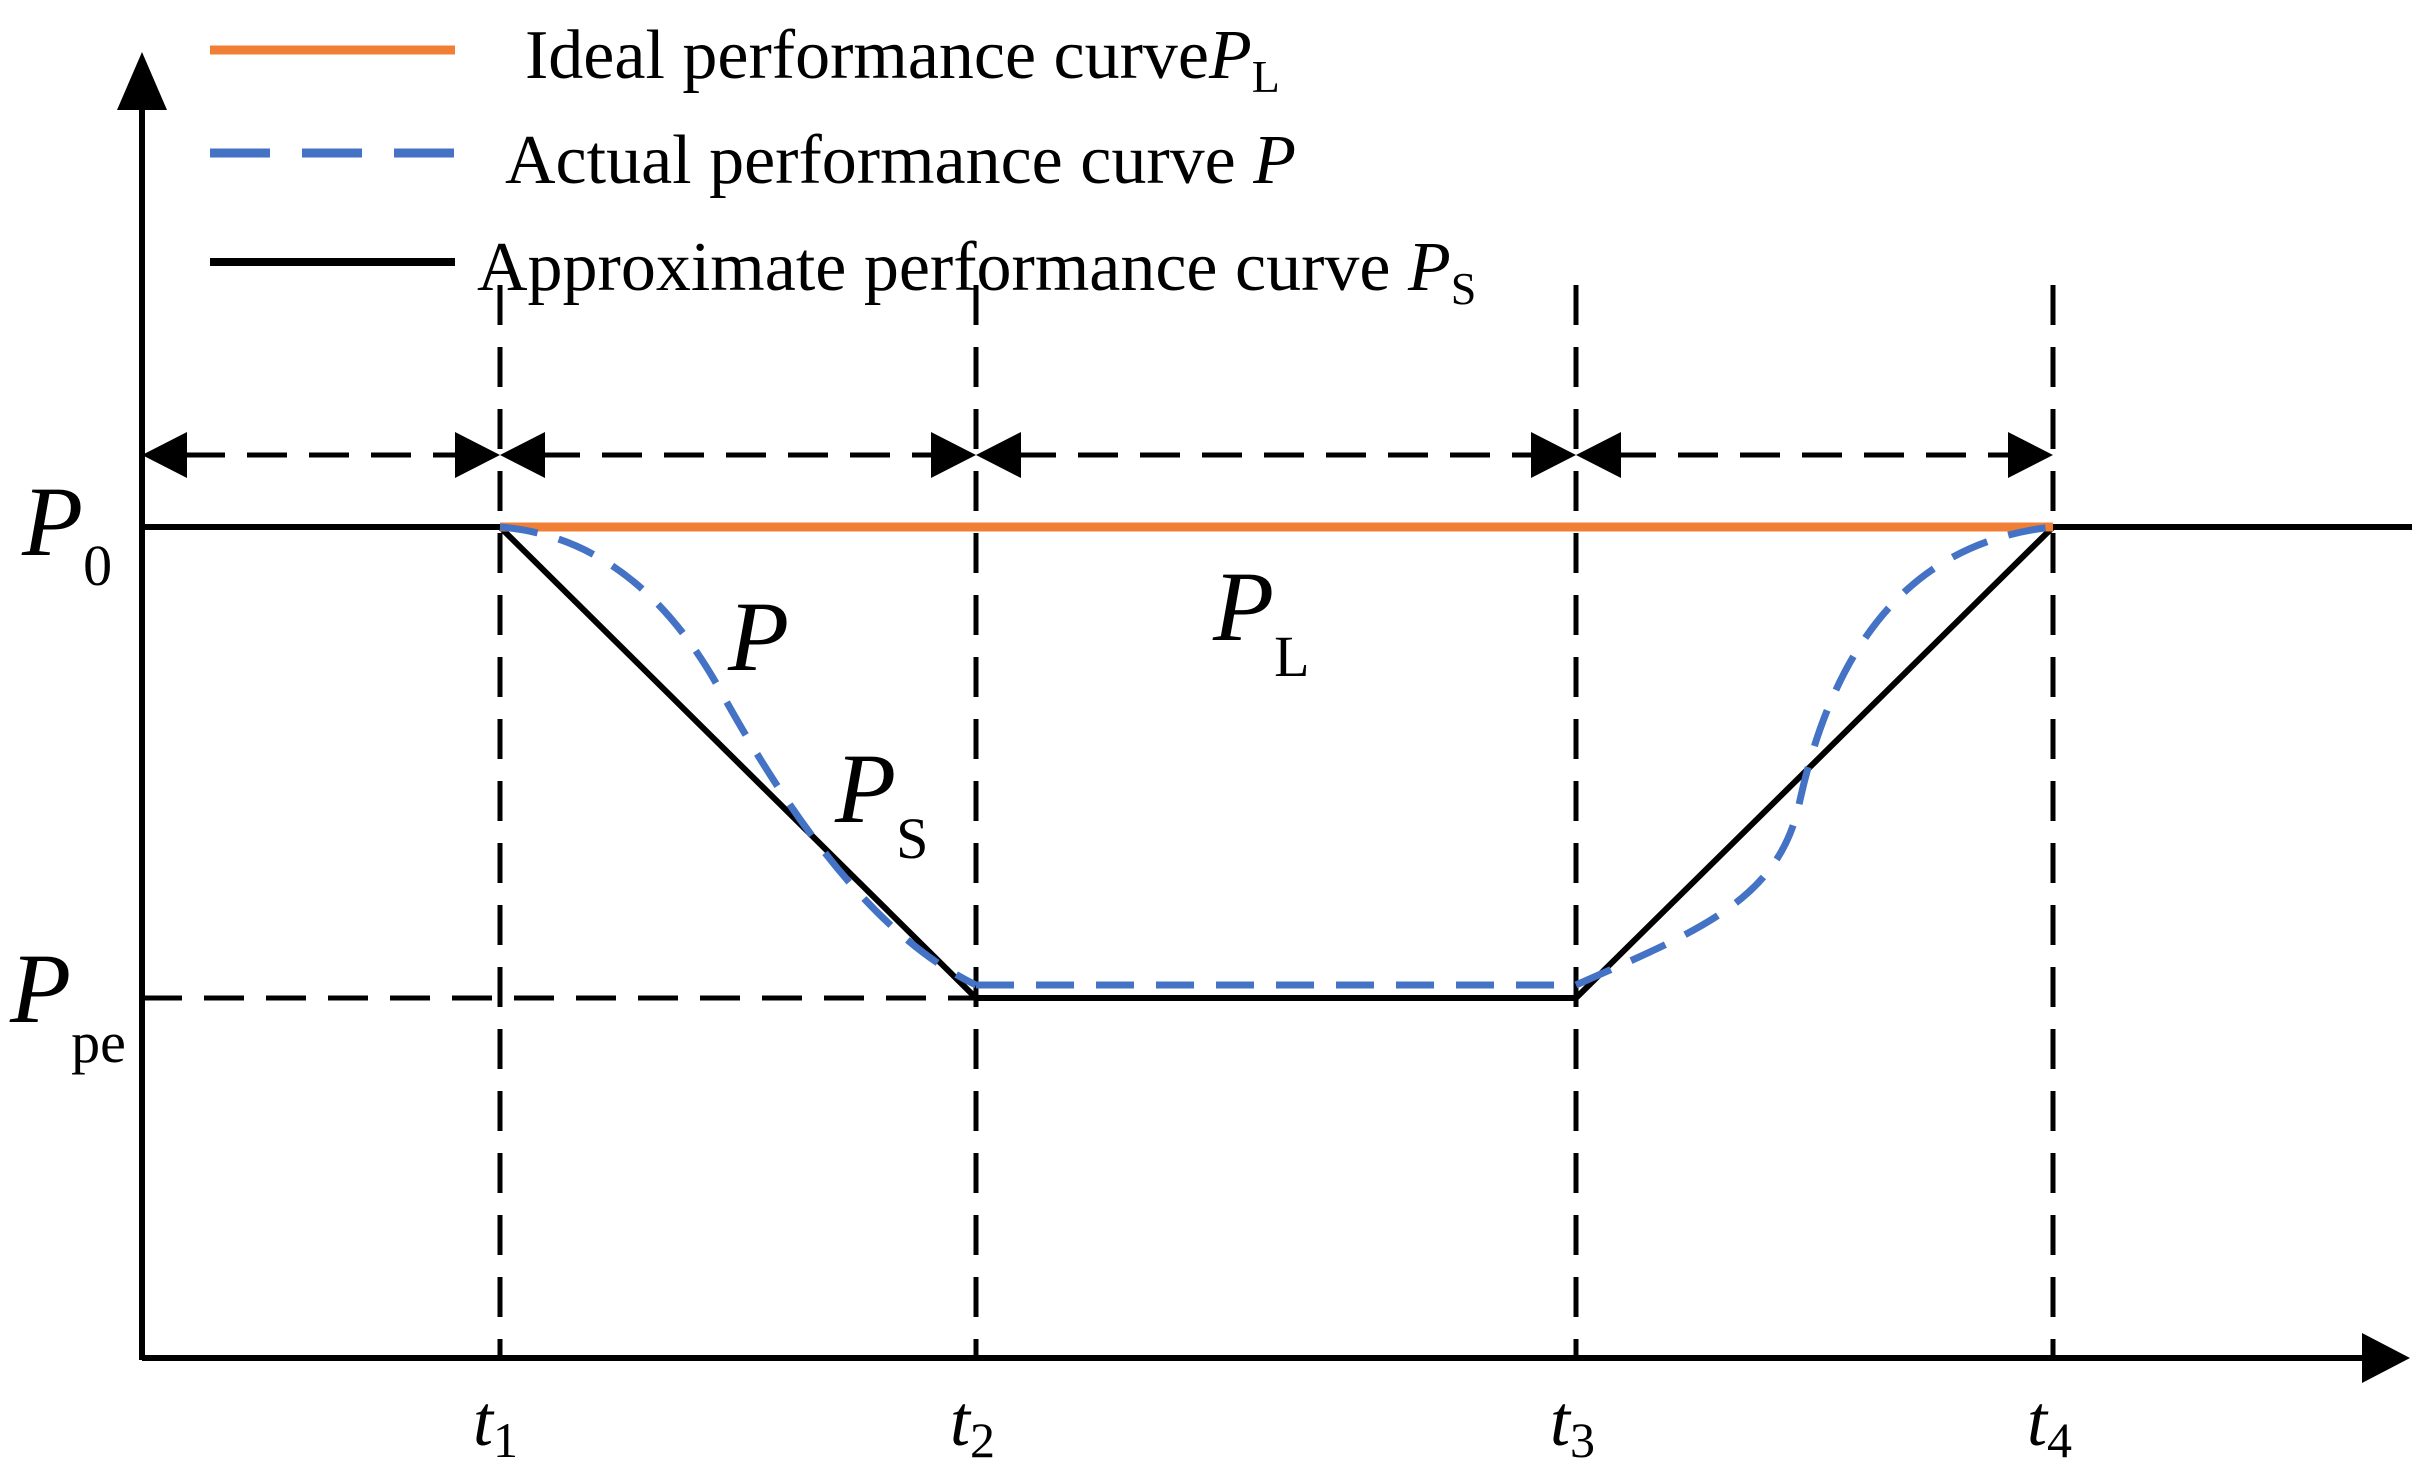 Image resolution: width=2418 pixels, height=1480 pixels. What do you see at coordinates (738, 756) in the screenshot?
I see `actual-curve-drop` at bounding box center [738, 756].